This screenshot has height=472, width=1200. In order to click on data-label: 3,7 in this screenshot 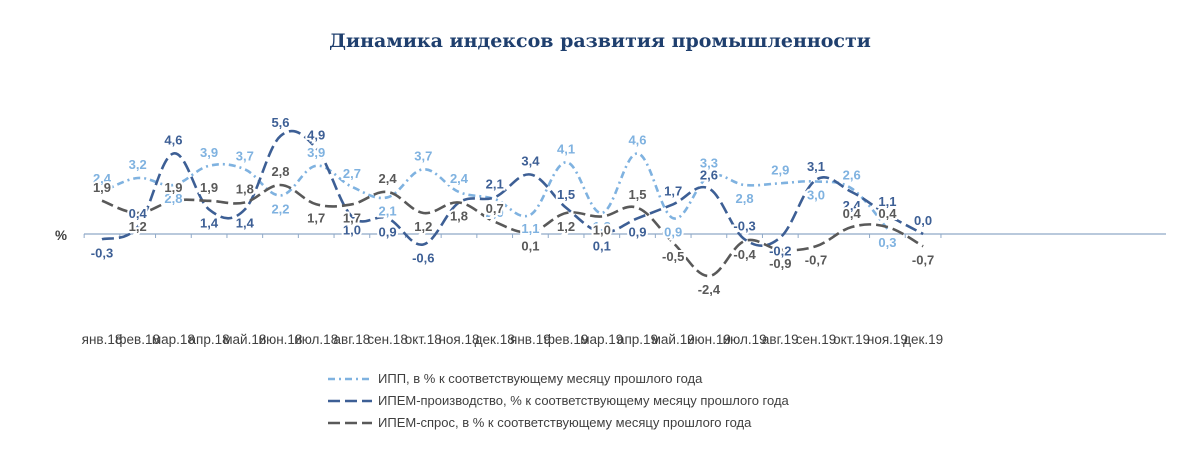, I will do `click(245, 155)`.